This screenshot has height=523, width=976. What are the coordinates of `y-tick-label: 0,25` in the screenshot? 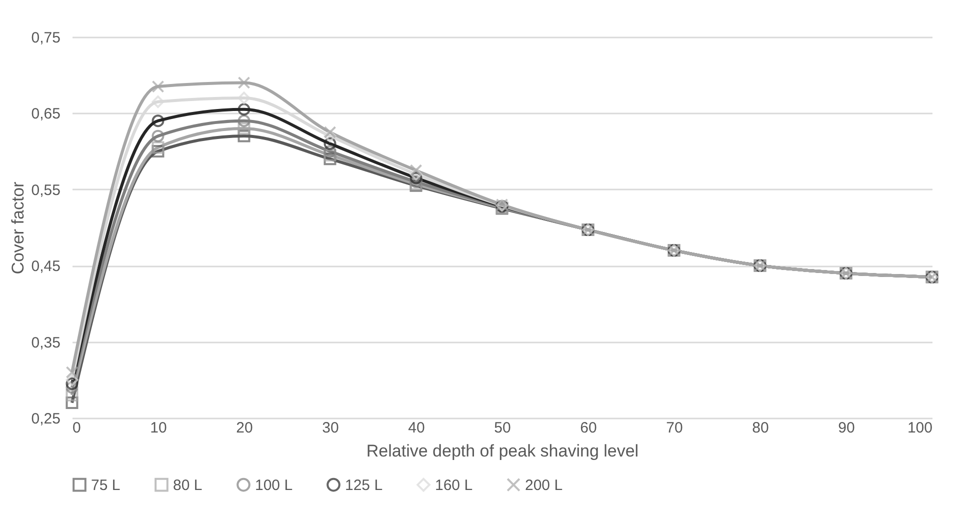 It's located at (45, 419).